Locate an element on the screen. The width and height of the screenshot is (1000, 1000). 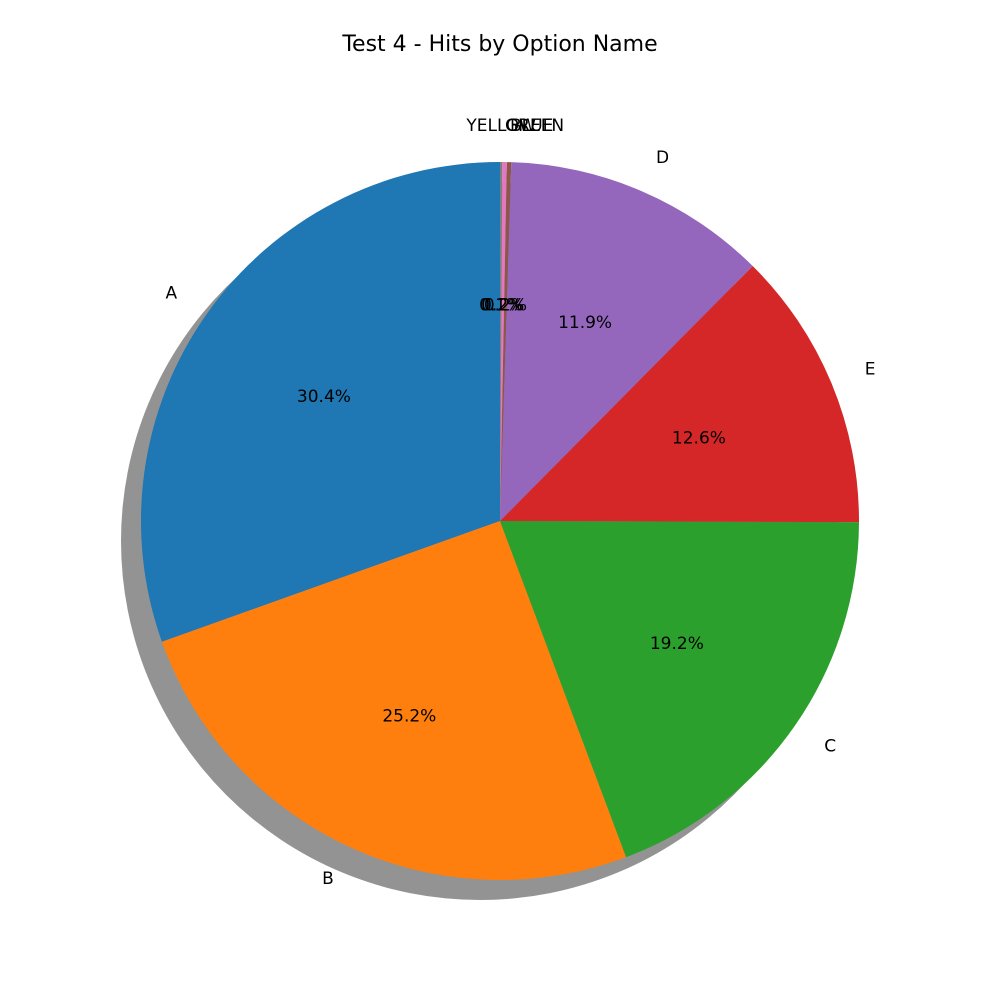
slice-label: A is located at coordinates (172, 294).